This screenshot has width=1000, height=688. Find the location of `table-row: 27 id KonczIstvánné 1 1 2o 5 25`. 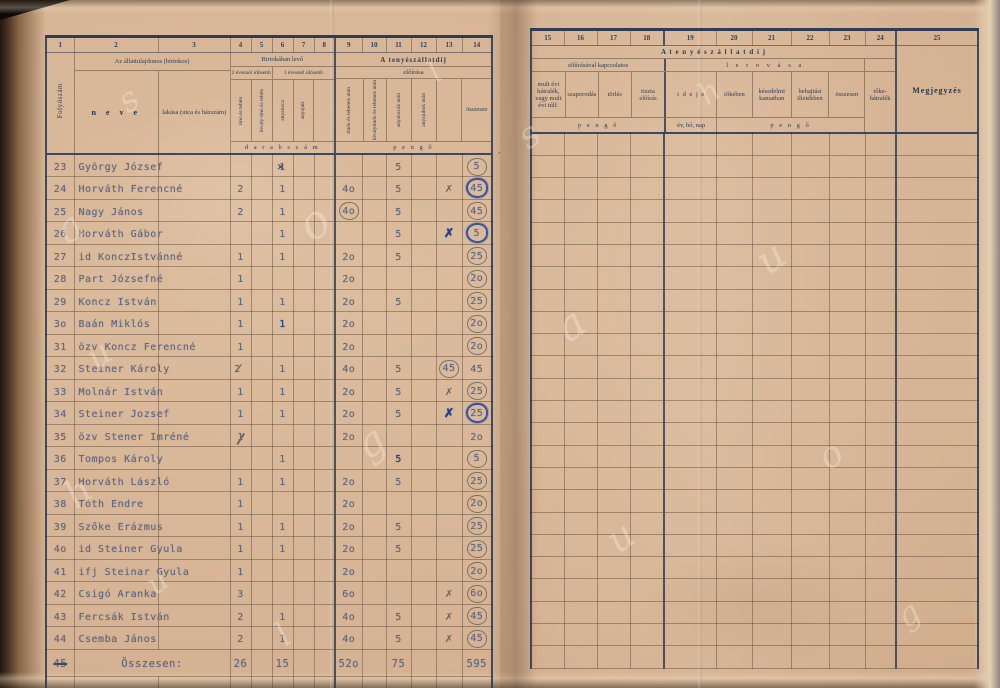

table-row: 27 id KonczIstvánné 1 1 2o 5 25 is located at coordinates (269, 255).